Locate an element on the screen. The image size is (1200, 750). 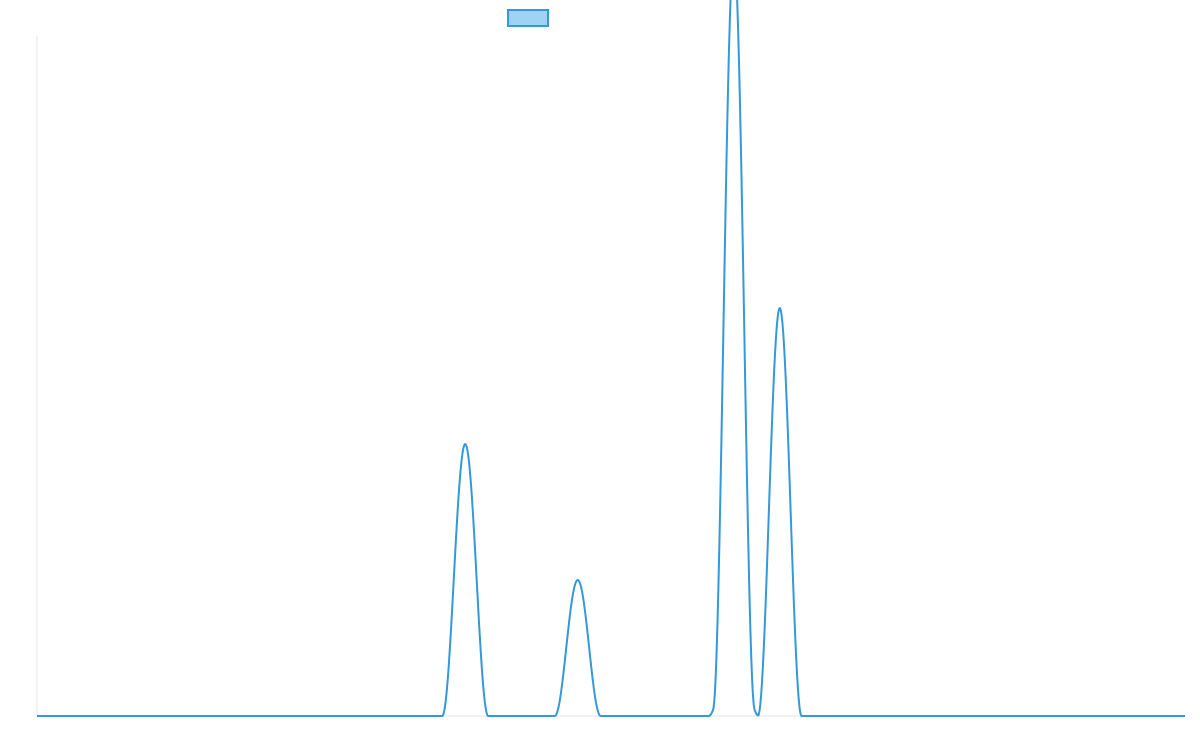
legend-swatch is located at coordinates (528, 18).